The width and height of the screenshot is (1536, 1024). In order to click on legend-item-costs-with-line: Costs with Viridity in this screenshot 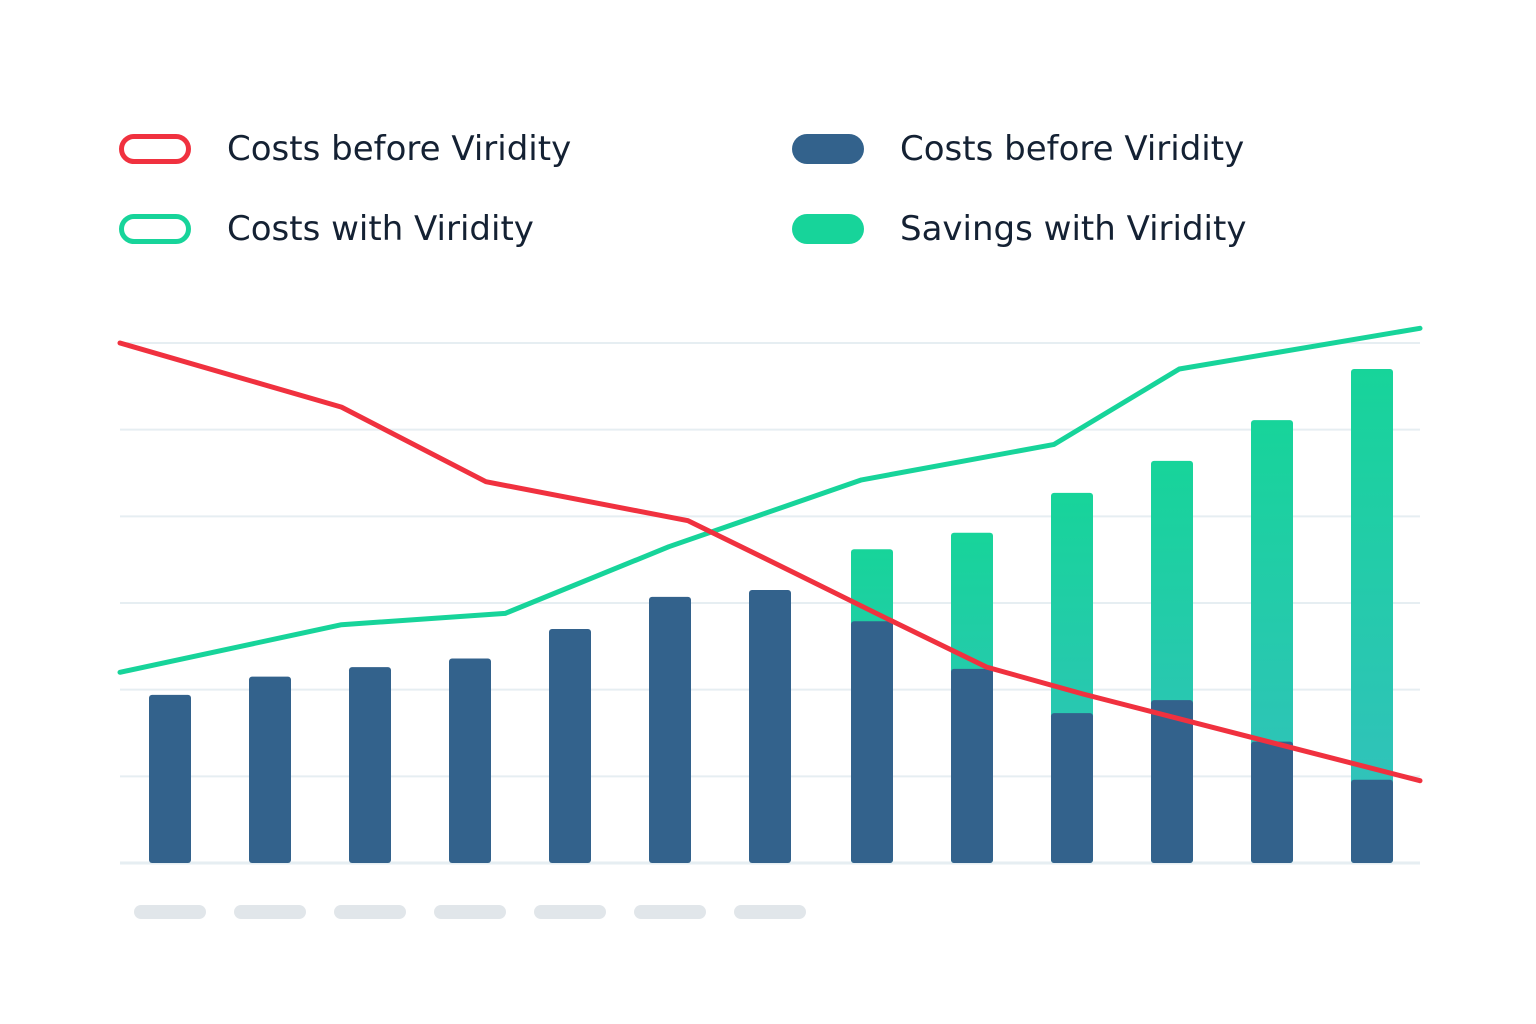, I will do `click(326, 229)`.